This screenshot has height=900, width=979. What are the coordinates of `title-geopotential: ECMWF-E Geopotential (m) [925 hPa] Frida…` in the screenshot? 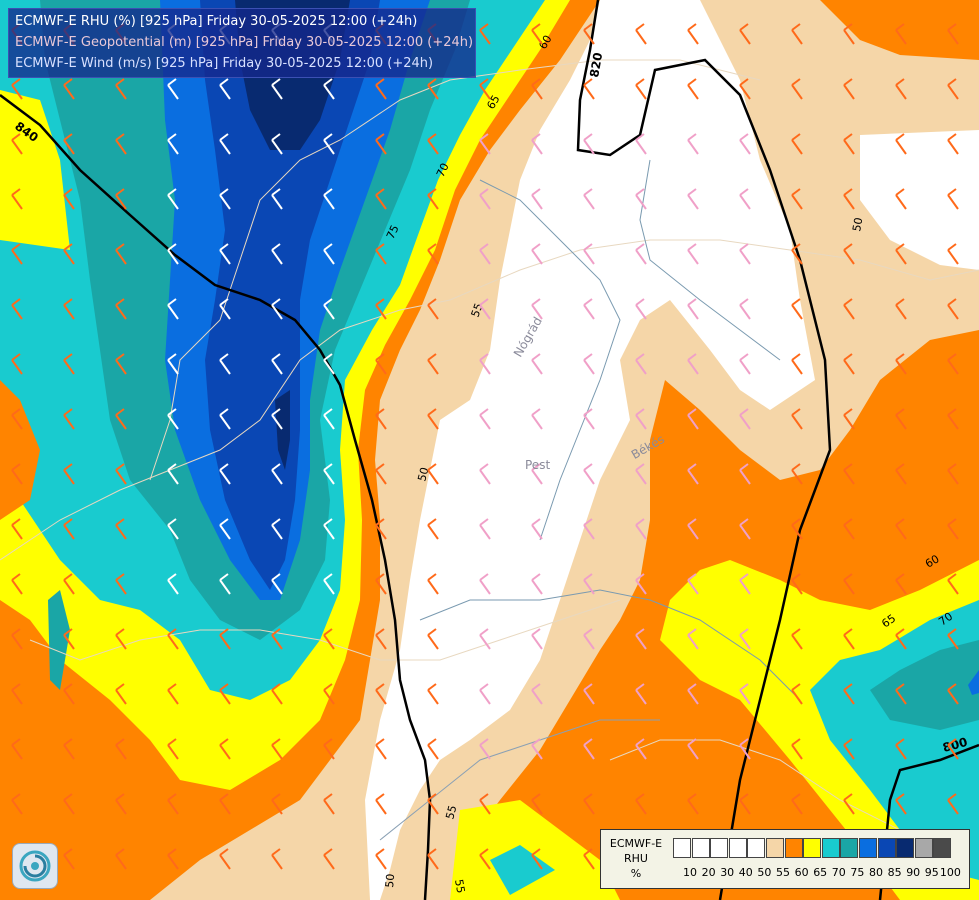 It's located at (244, 42).